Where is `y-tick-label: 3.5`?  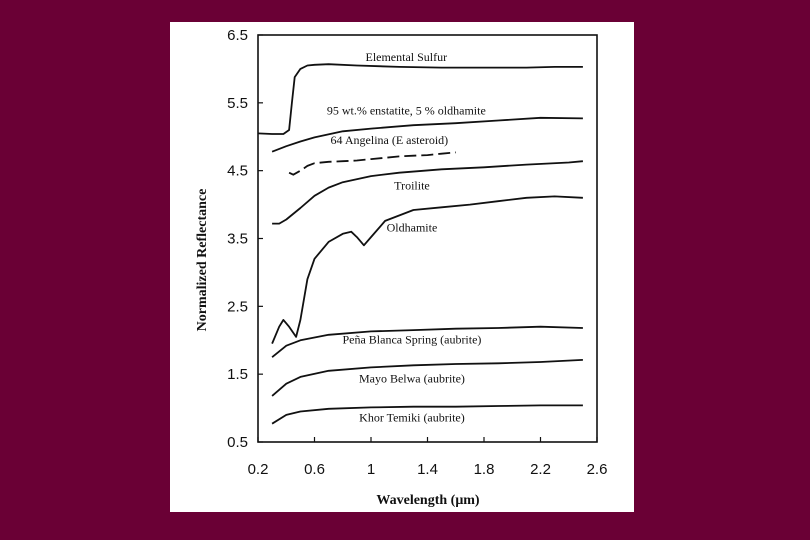 y-tick-label: 3.5 is located at coordinates (237, 239).